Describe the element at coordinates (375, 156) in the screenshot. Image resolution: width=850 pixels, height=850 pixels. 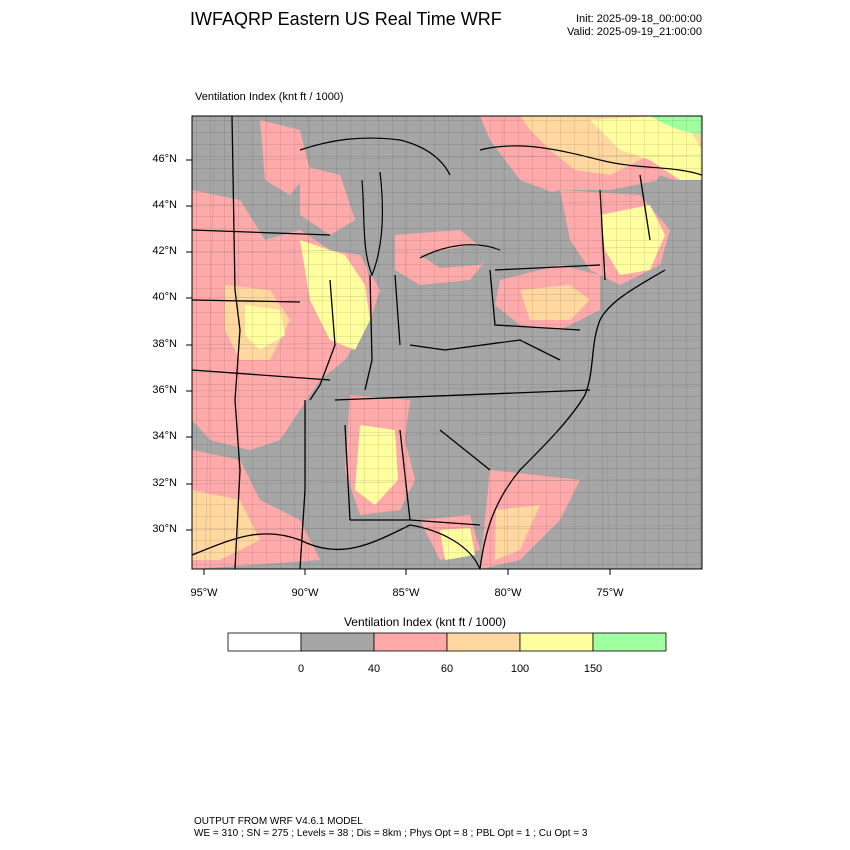
I see `lake-superior-shore` at that location.